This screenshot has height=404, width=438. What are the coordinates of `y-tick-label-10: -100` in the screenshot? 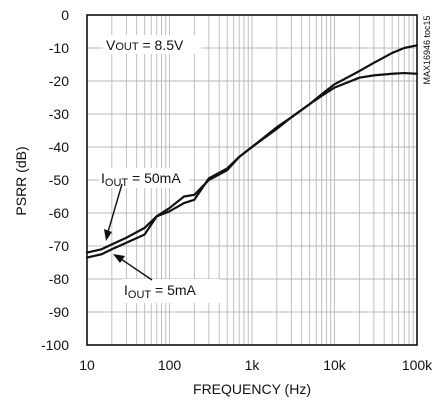 It's located at (55, 345).